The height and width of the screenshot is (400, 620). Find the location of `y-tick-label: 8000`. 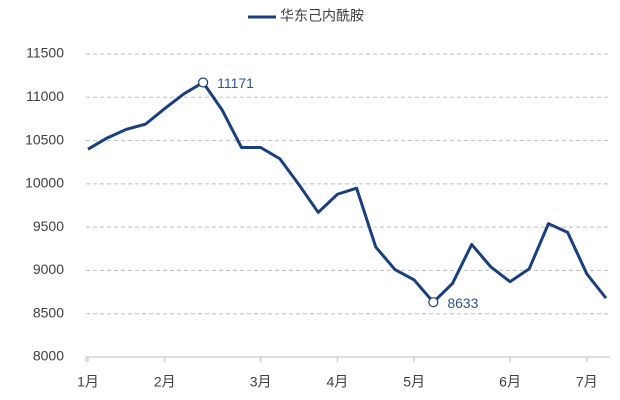

y-tick-label: 8000 is located at coordinates (48, 356).